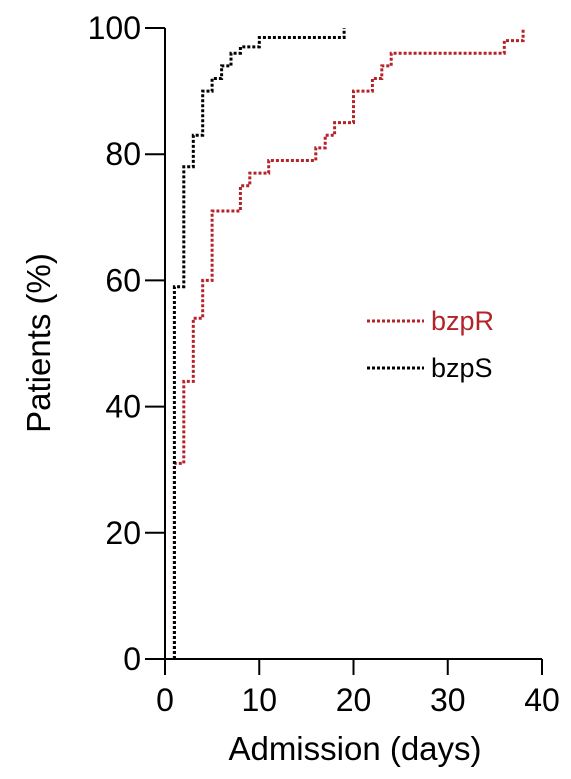 This screenshot has height=779, width=571. What do you see at coordinates (354, 748) in the screenshot?
I see `x-axis-title: Admission (days)` at bounding box center [354, 748].